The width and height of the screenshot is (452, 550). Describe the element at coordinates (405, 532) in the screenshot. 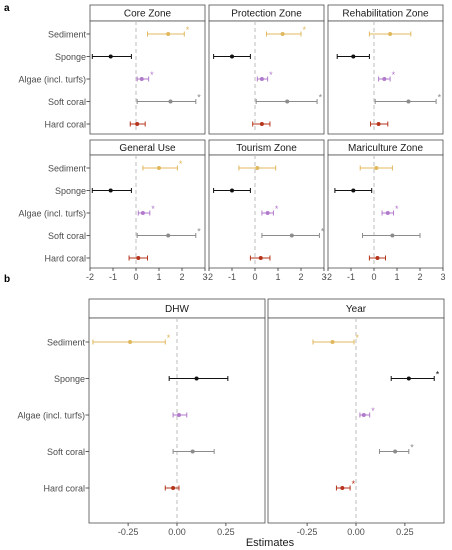

I see `panel-year-tick-label: 0.25` at that location.